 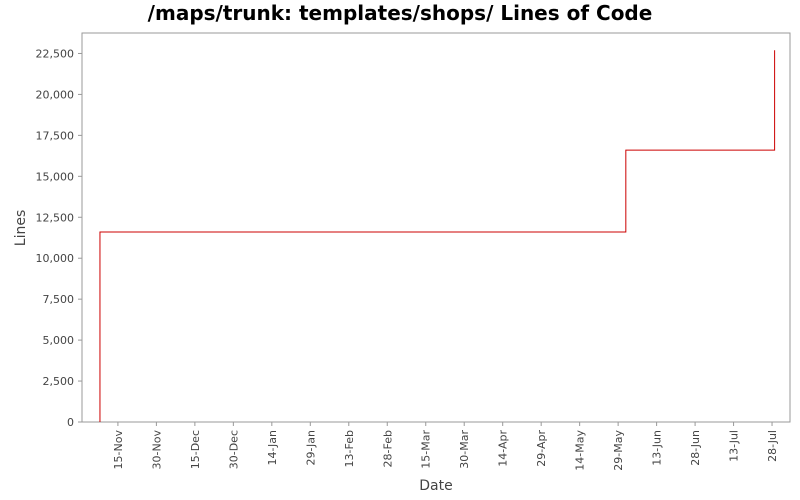 I want to click on x-tick-label: 30-Dec, so click(x=233, y=449).